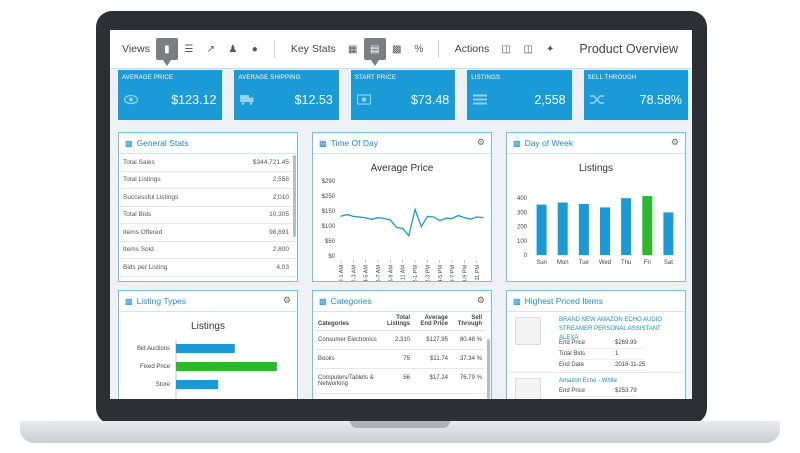 Image resolution: width=800 pixels, height=453 pixels. What do you see at coordinates (286, 95) in the screenshot?
I see `stat-card-average-shipping: AVERAGE SHIPPING $12.53` at bounding box center [286, 95].